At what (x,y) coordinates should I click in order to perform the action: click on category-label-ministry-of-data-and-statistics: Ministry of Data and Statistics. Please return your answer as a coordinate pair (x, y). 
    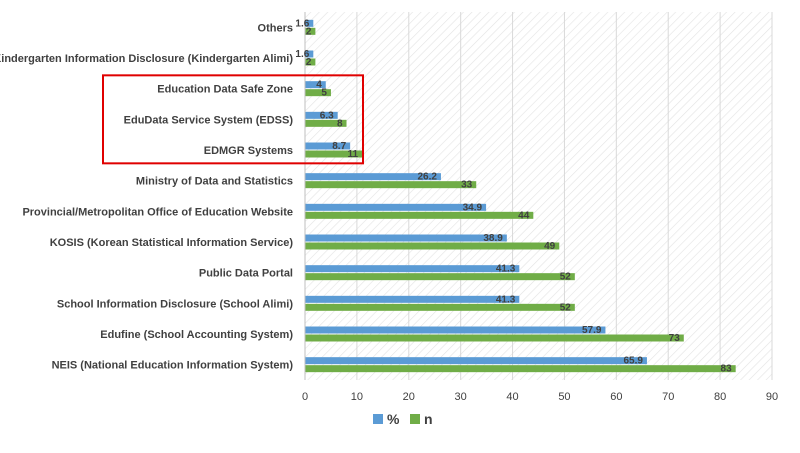
    Looking at the image, I should click on (214, 182).